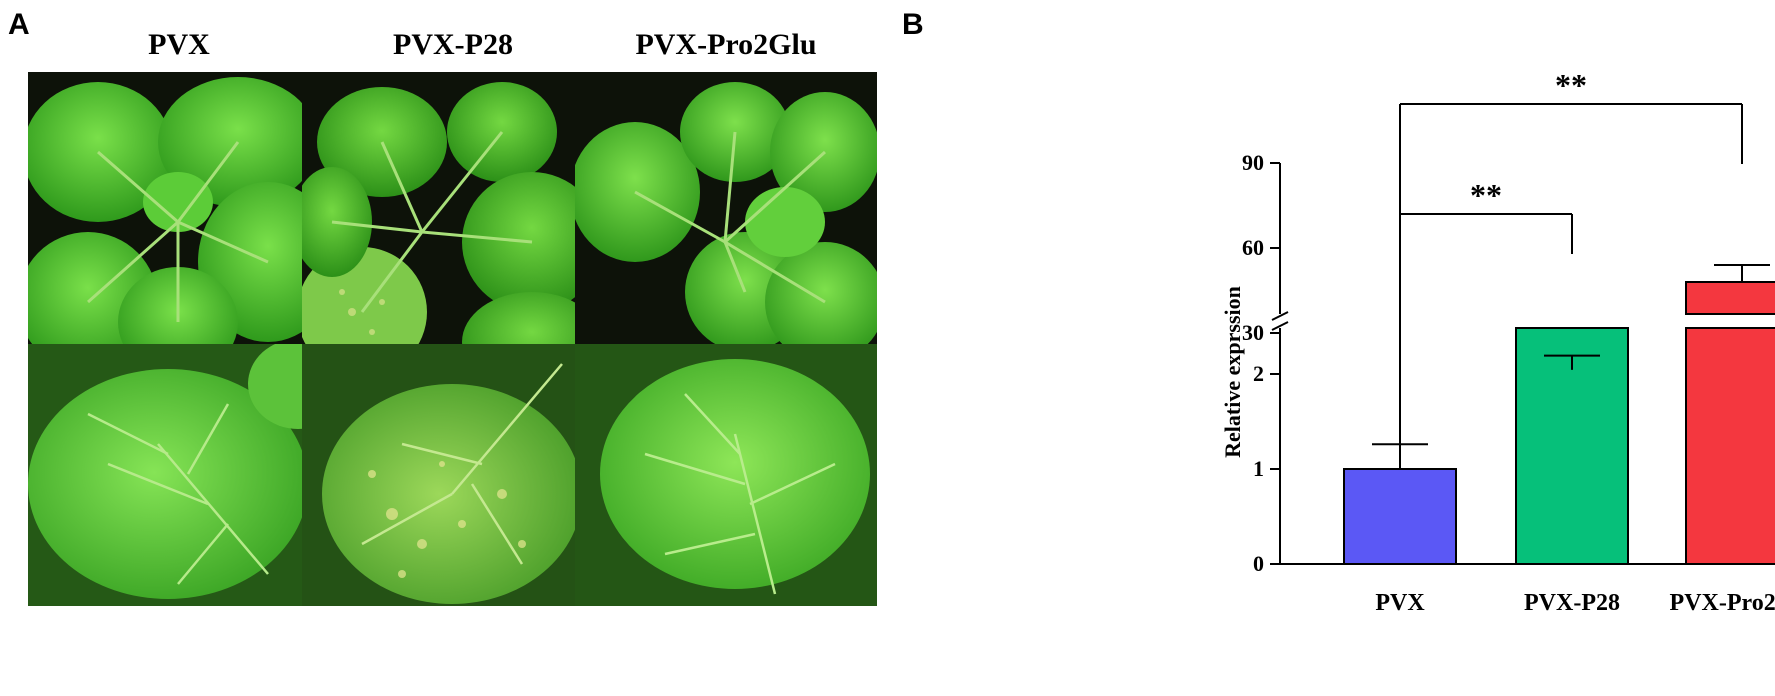  I want to click on panel-label-b: B, so click(913, 24).